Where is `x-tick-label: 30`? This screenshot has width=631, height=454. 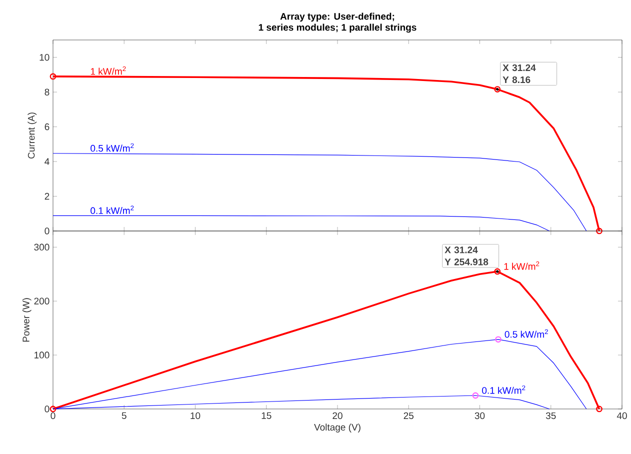 x-tick-label: 30 is located at coordinates (479, 416).